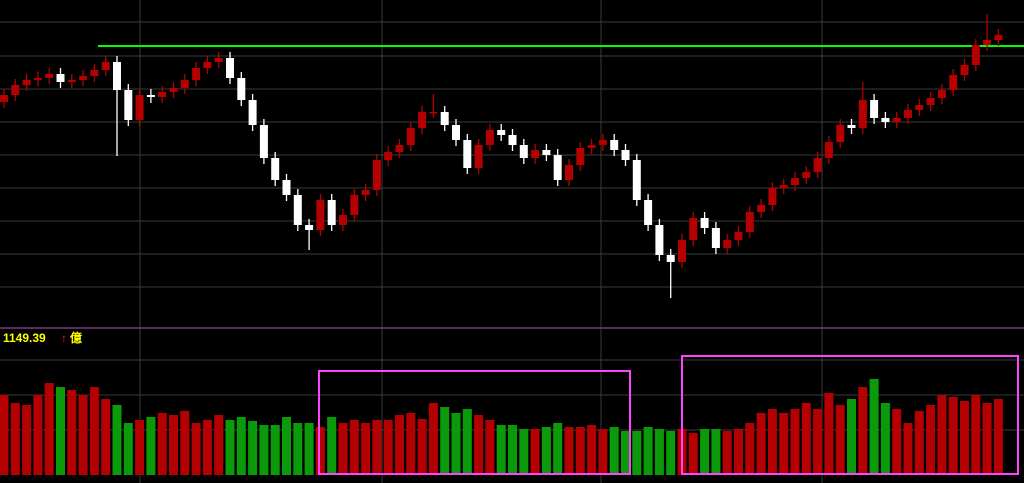  I want to click on volume-unit: 億, so click(76, 337).